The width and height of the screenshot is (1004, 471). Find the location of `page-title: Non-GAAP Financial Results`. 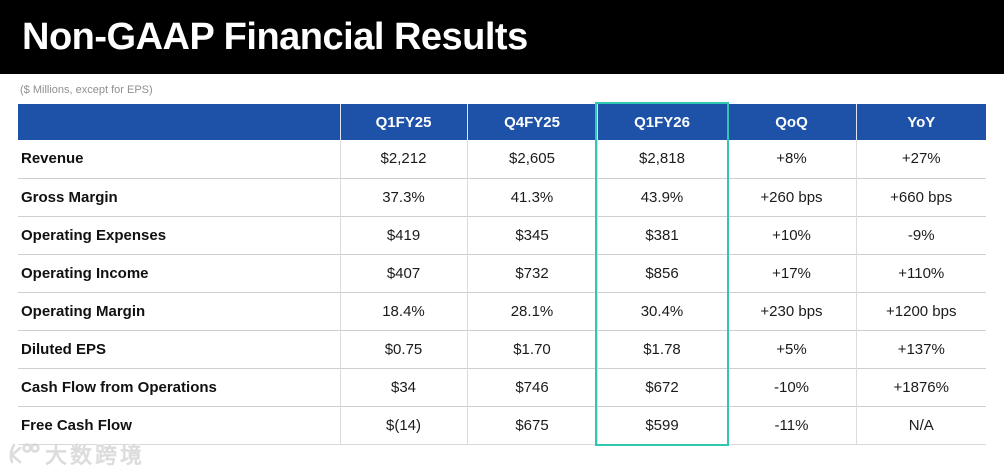

page-title: Non-GAAP Financial Results is located at coordinates (275, 36).